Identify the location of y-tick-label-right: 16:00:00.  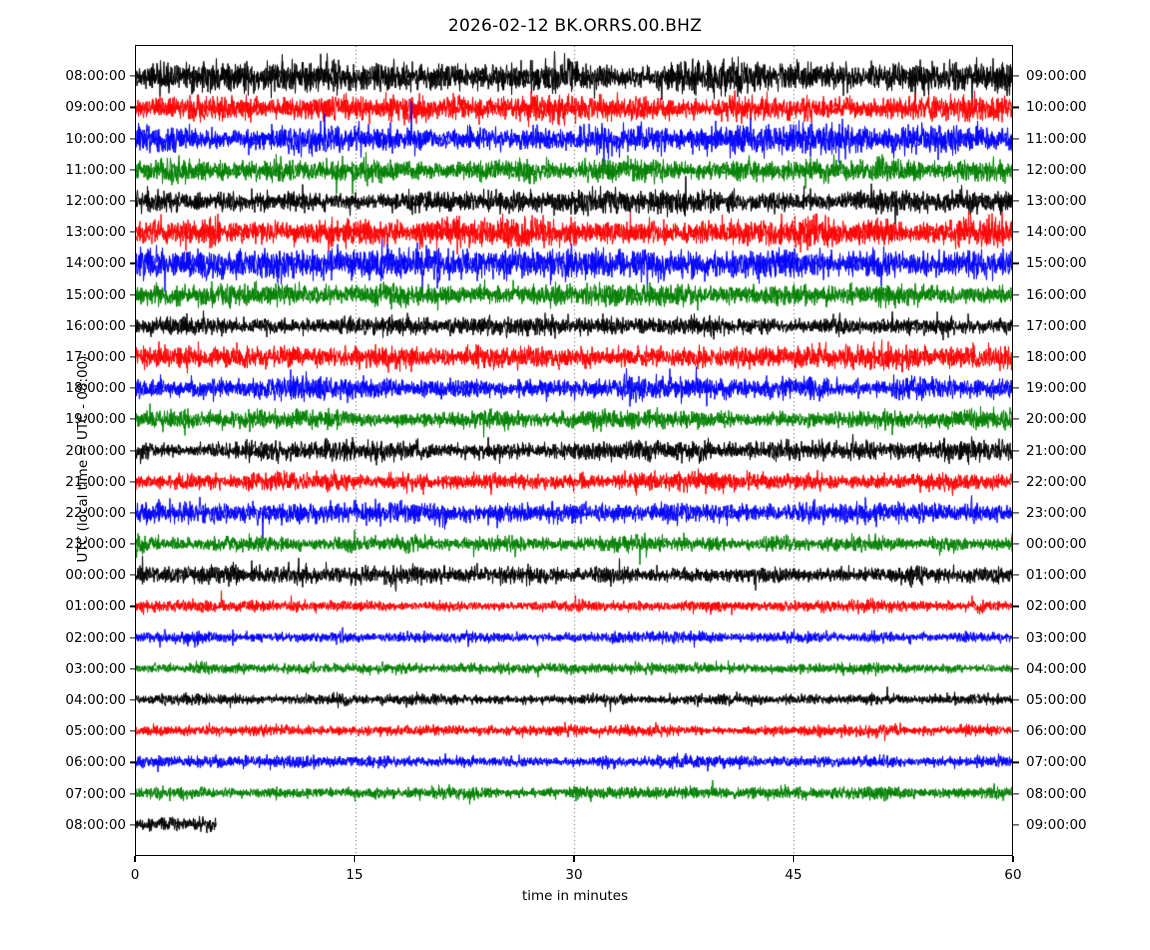
(1056, 294).